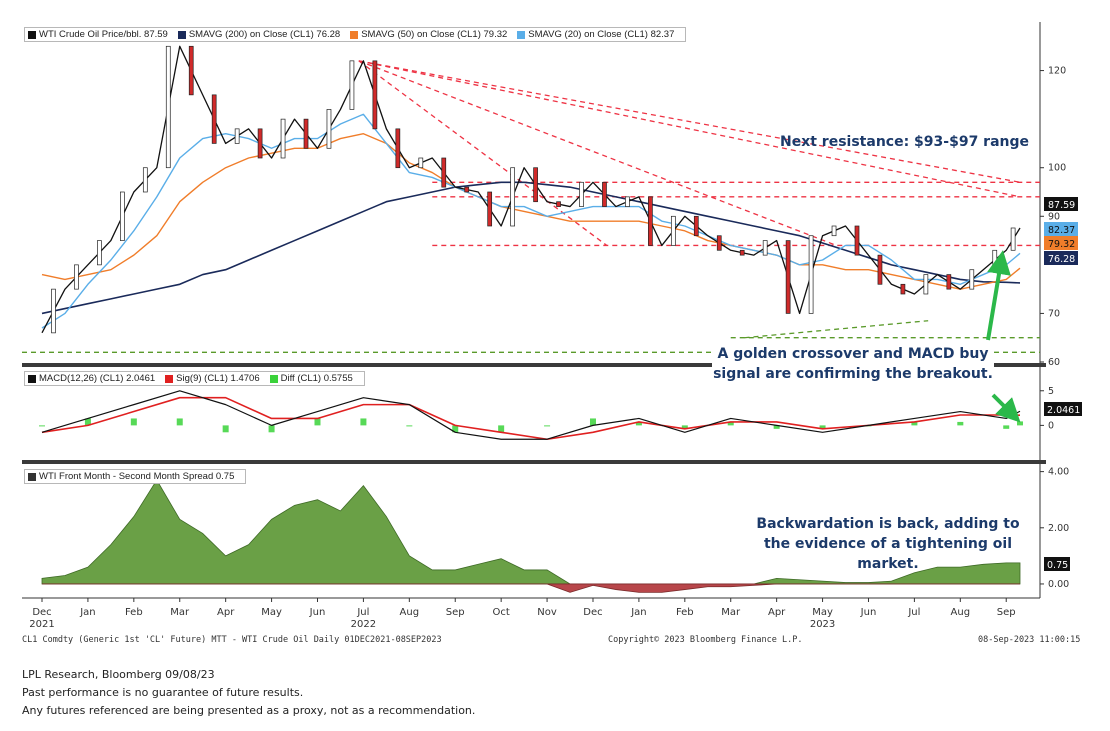  I want to click on x-tick-label: Jun, so click(868, 612).